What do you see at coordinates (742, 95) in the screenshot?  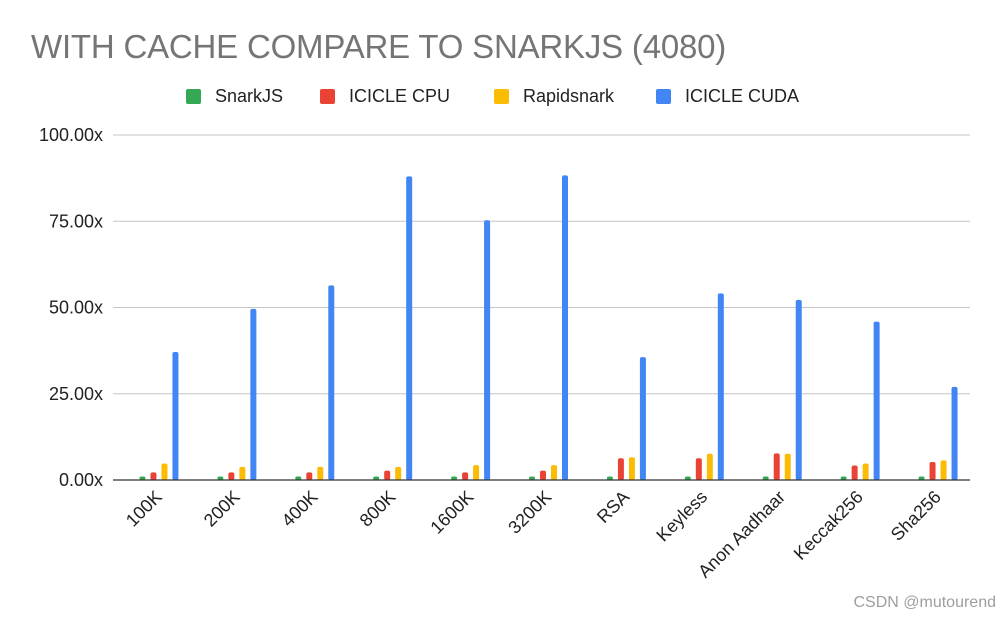 I see `legend-label: ICICLE CUDA` at bounding box center [742, 95].